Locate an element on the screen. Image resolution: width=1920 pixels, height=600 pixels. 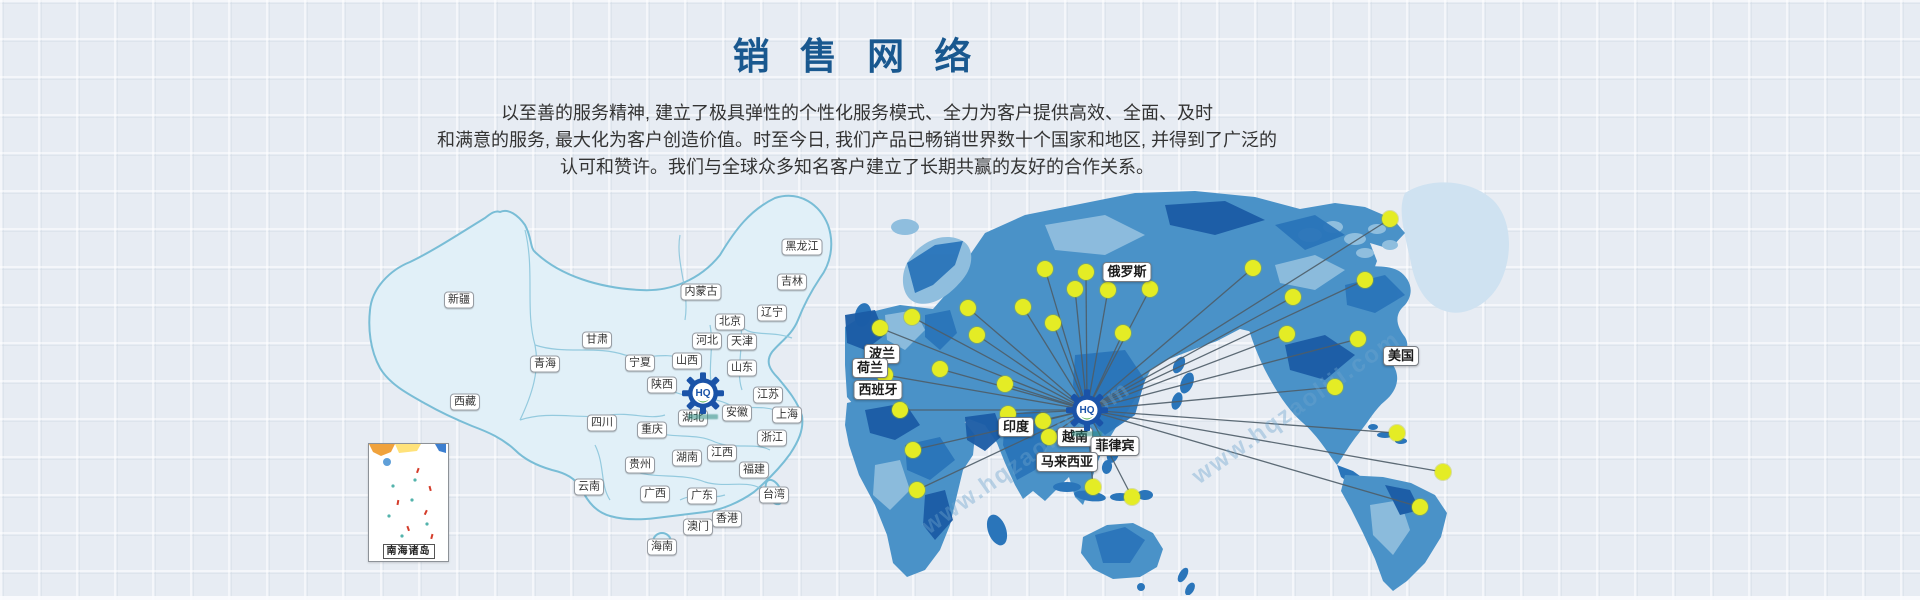
province-label: 广西 is located at coordinates (655, 494).